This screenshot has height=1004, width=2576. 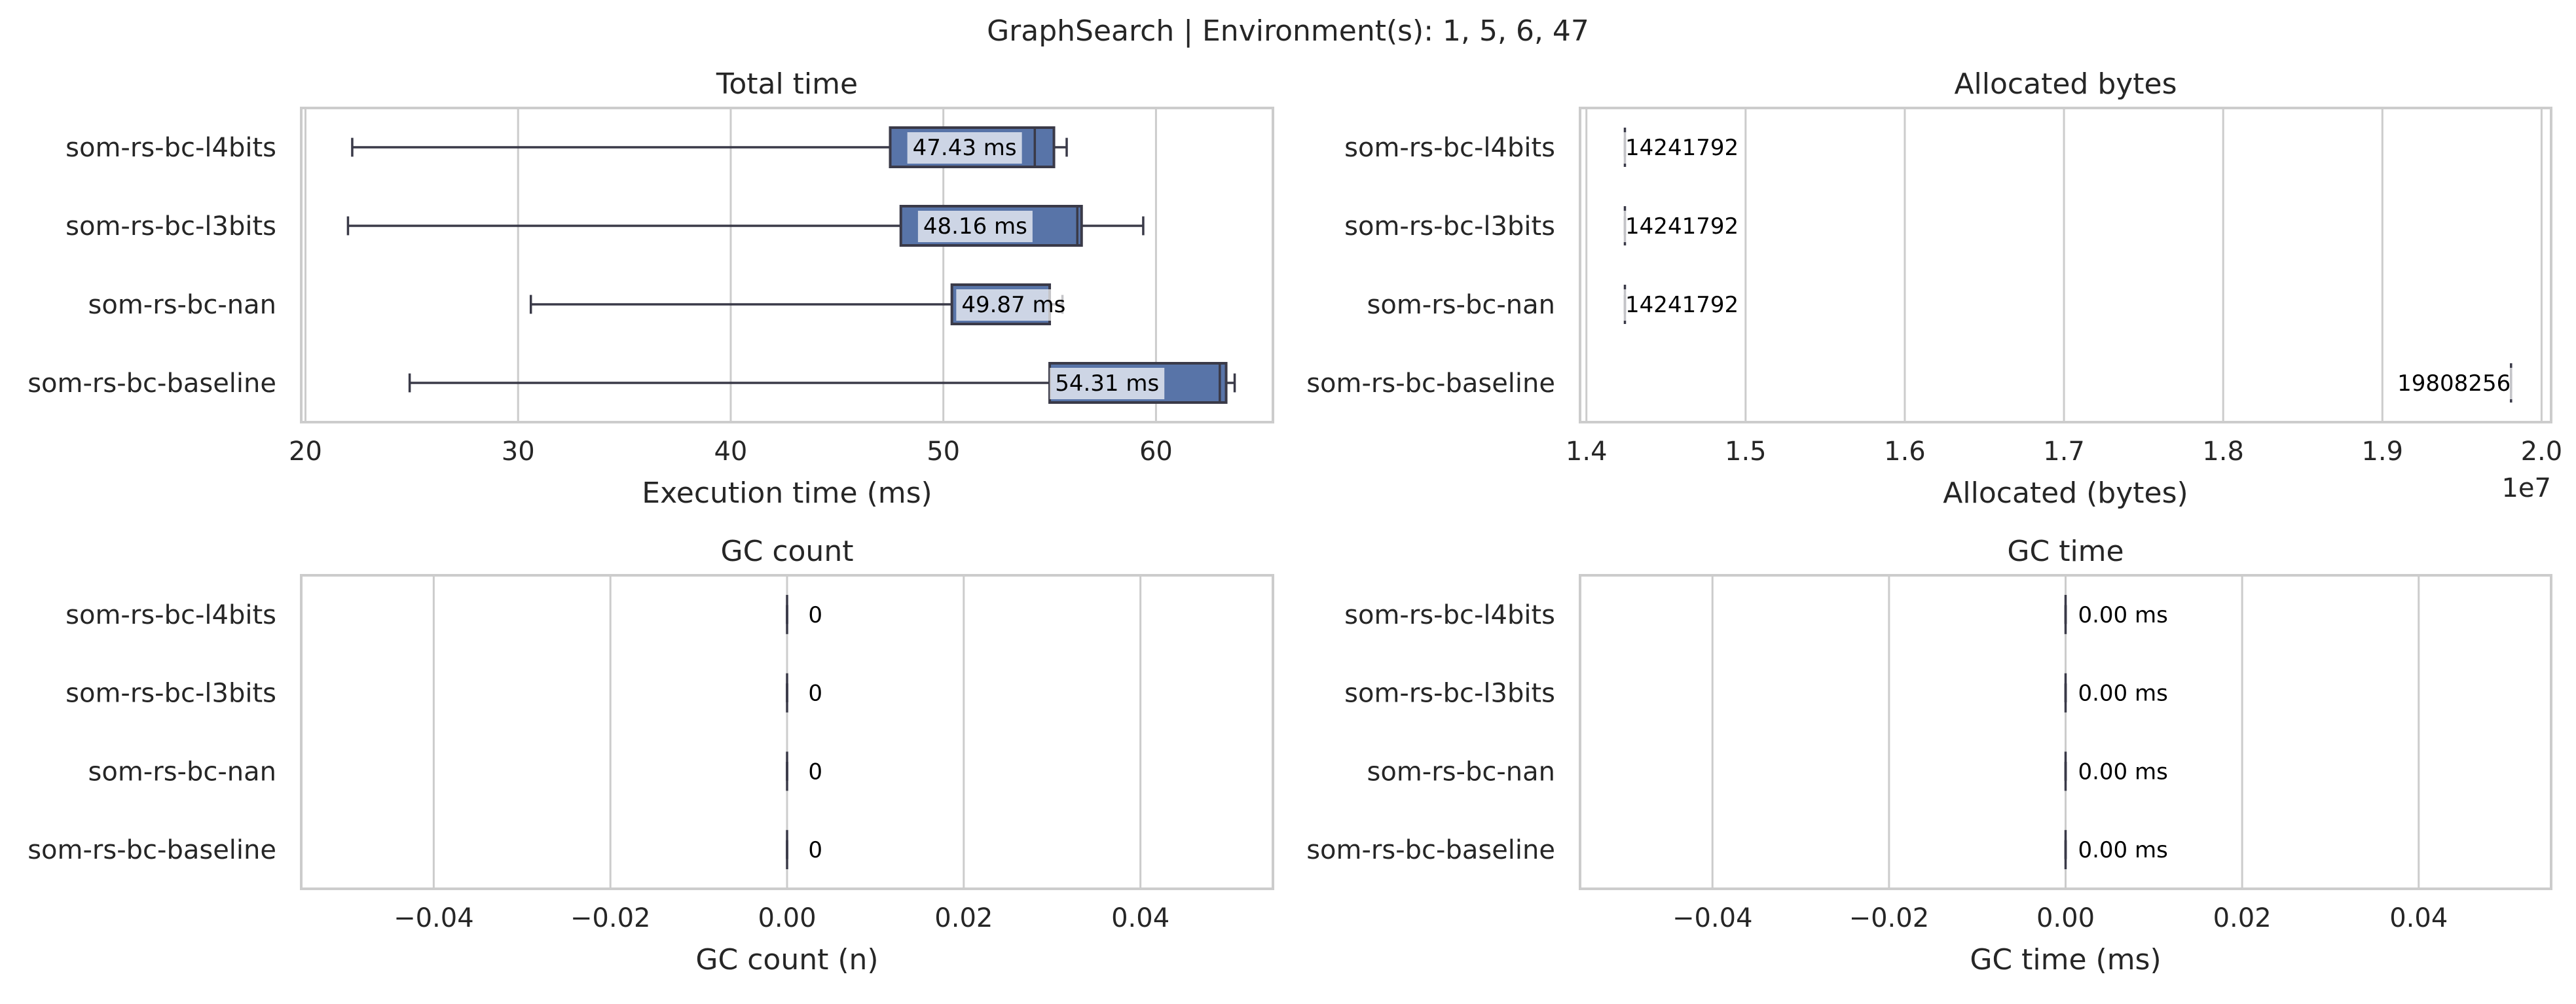 What do you see at coordinates (1905, 452) in the screenshot?
I see `x-tick-label: 1.6` at bounding box center [1905, 452].